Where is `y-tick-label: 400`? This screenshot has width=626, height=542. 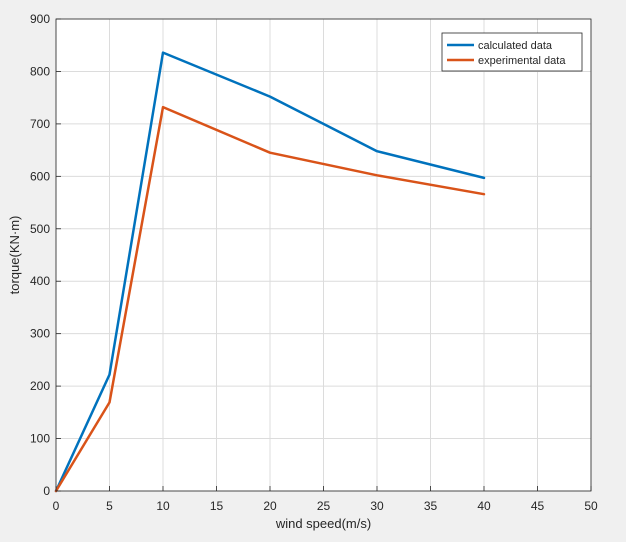
y-tick-label: 400 is located at coordinates (40, 281).